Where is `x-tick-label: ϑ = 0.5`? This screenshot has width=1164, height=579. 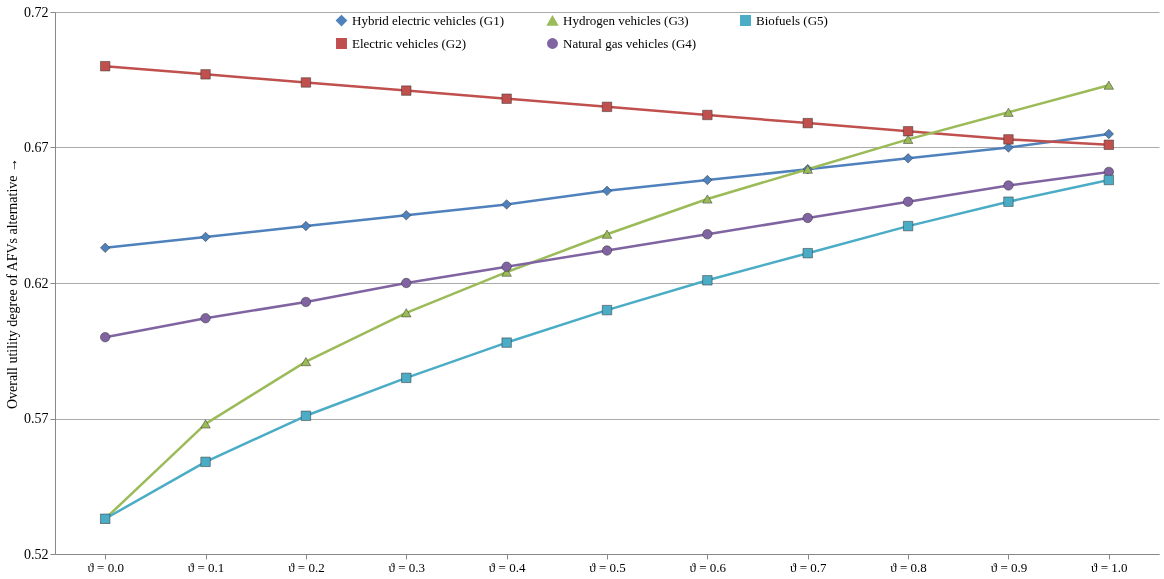 x-tick-label: ϑ = 0.5 is located at coordinates (607, 567).